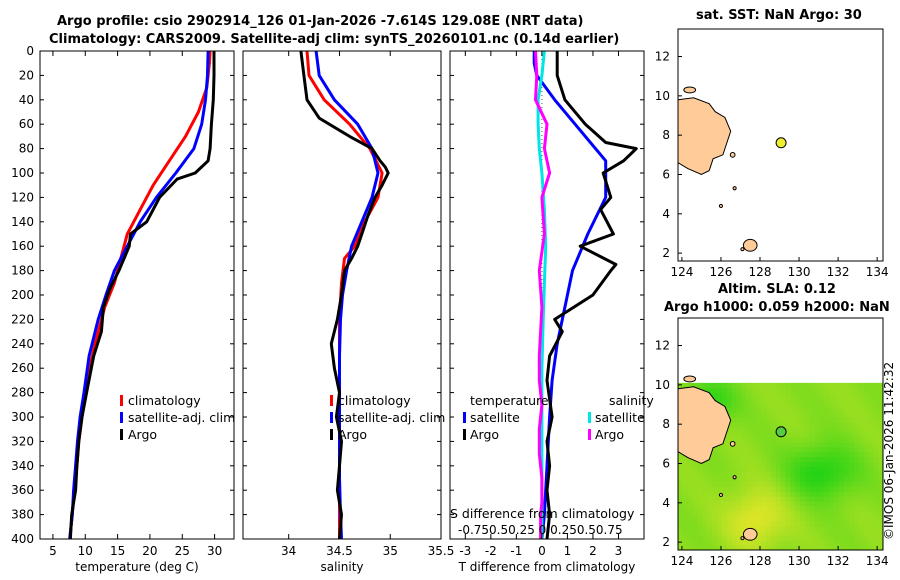  I want to click on sal-series-climatology, so click(344, 295).